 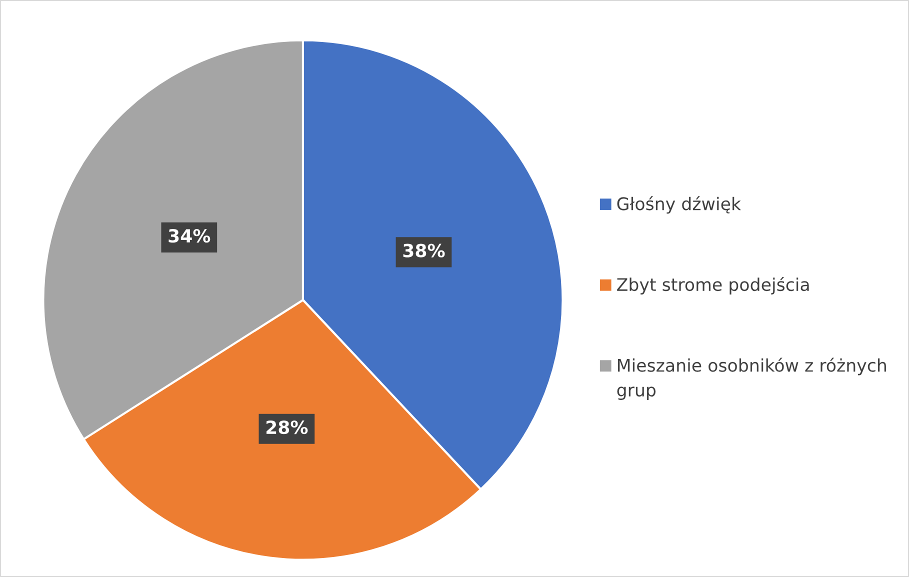 I want to click on data-label: 28%, so click(x=287, y=427).